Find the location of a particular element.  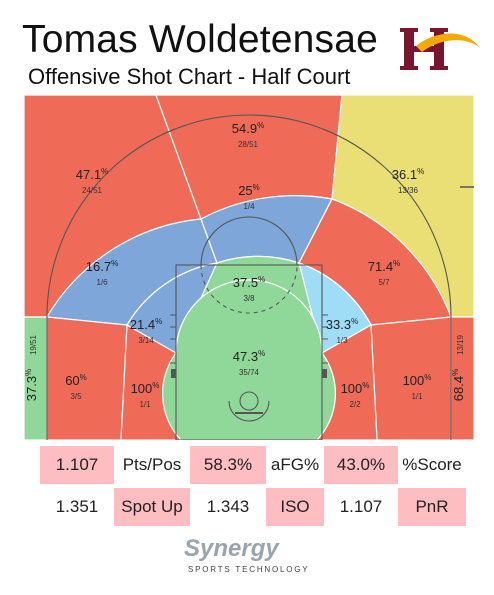

zone-pct-right-baseline-long-two: 100% is located at coordinates (417, 380).